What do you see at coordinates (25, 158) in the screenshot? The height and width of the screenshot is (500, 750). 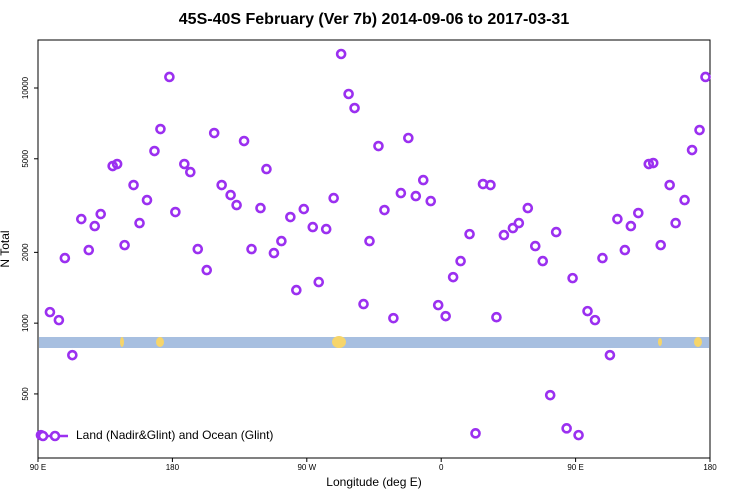 I see `y-tick-label: 5000` at bounding box center [25, 158].